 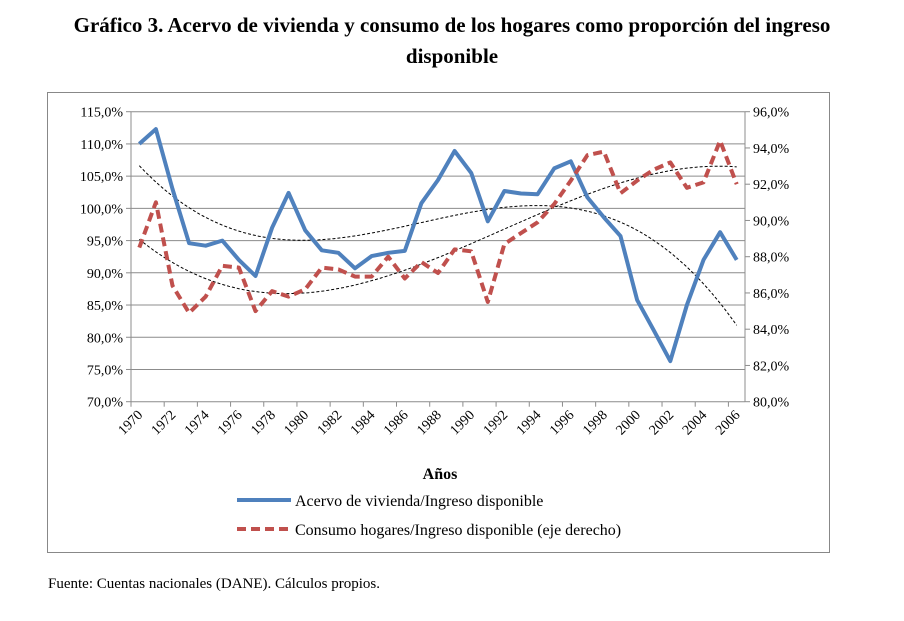 I want to click on right-tick-label: 86,0%, so click(x=771, y=294).